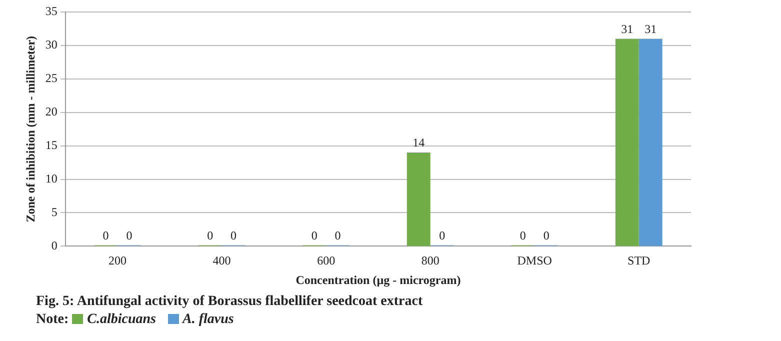 Image resolution: width=781 pixels, height=341 pixels. I want to click on x-tick-label: STD, so click(639, 261).